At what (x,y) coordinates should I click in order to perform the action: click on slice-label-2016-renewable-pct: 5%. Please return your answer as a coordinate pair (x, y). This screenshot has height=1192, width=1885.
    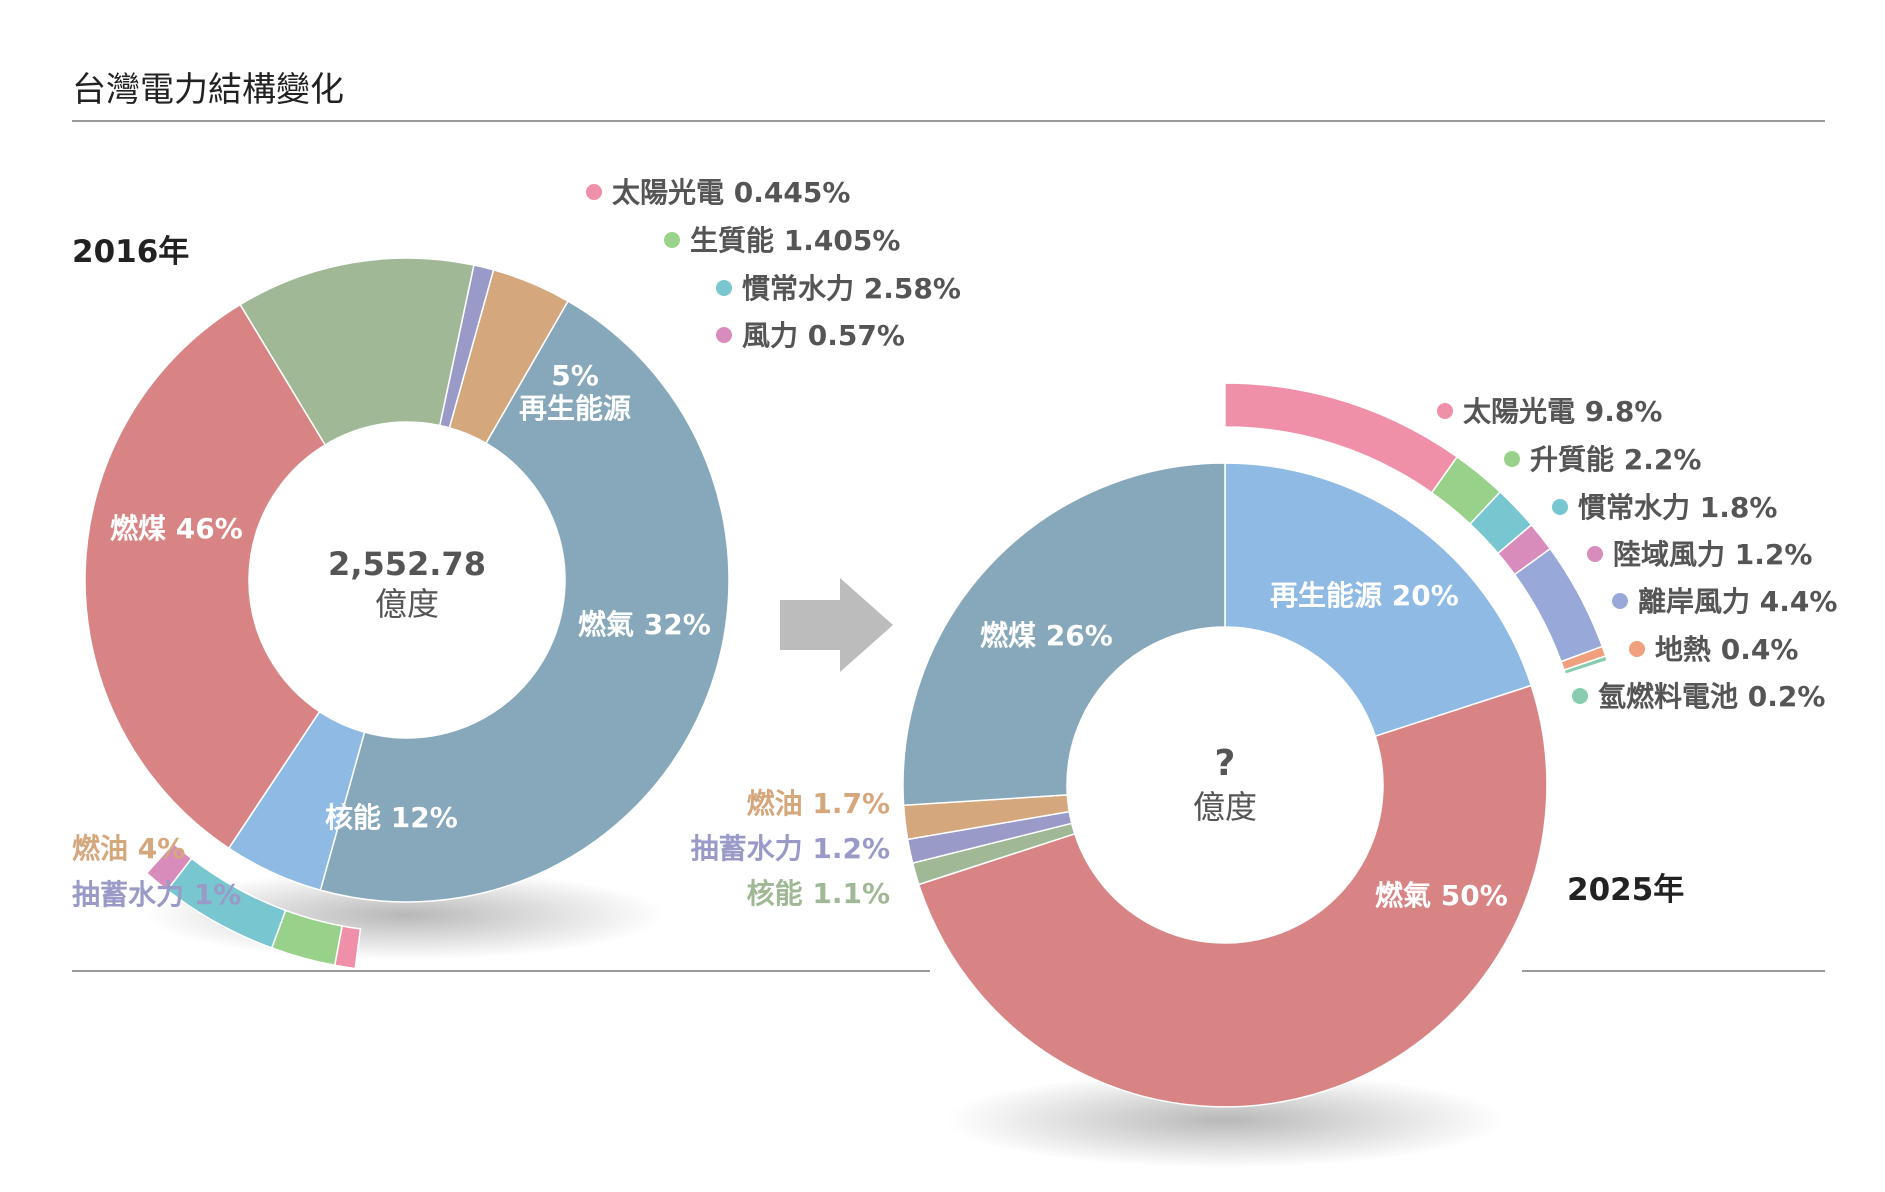
    Looking at the image, I should click on (575, 375).